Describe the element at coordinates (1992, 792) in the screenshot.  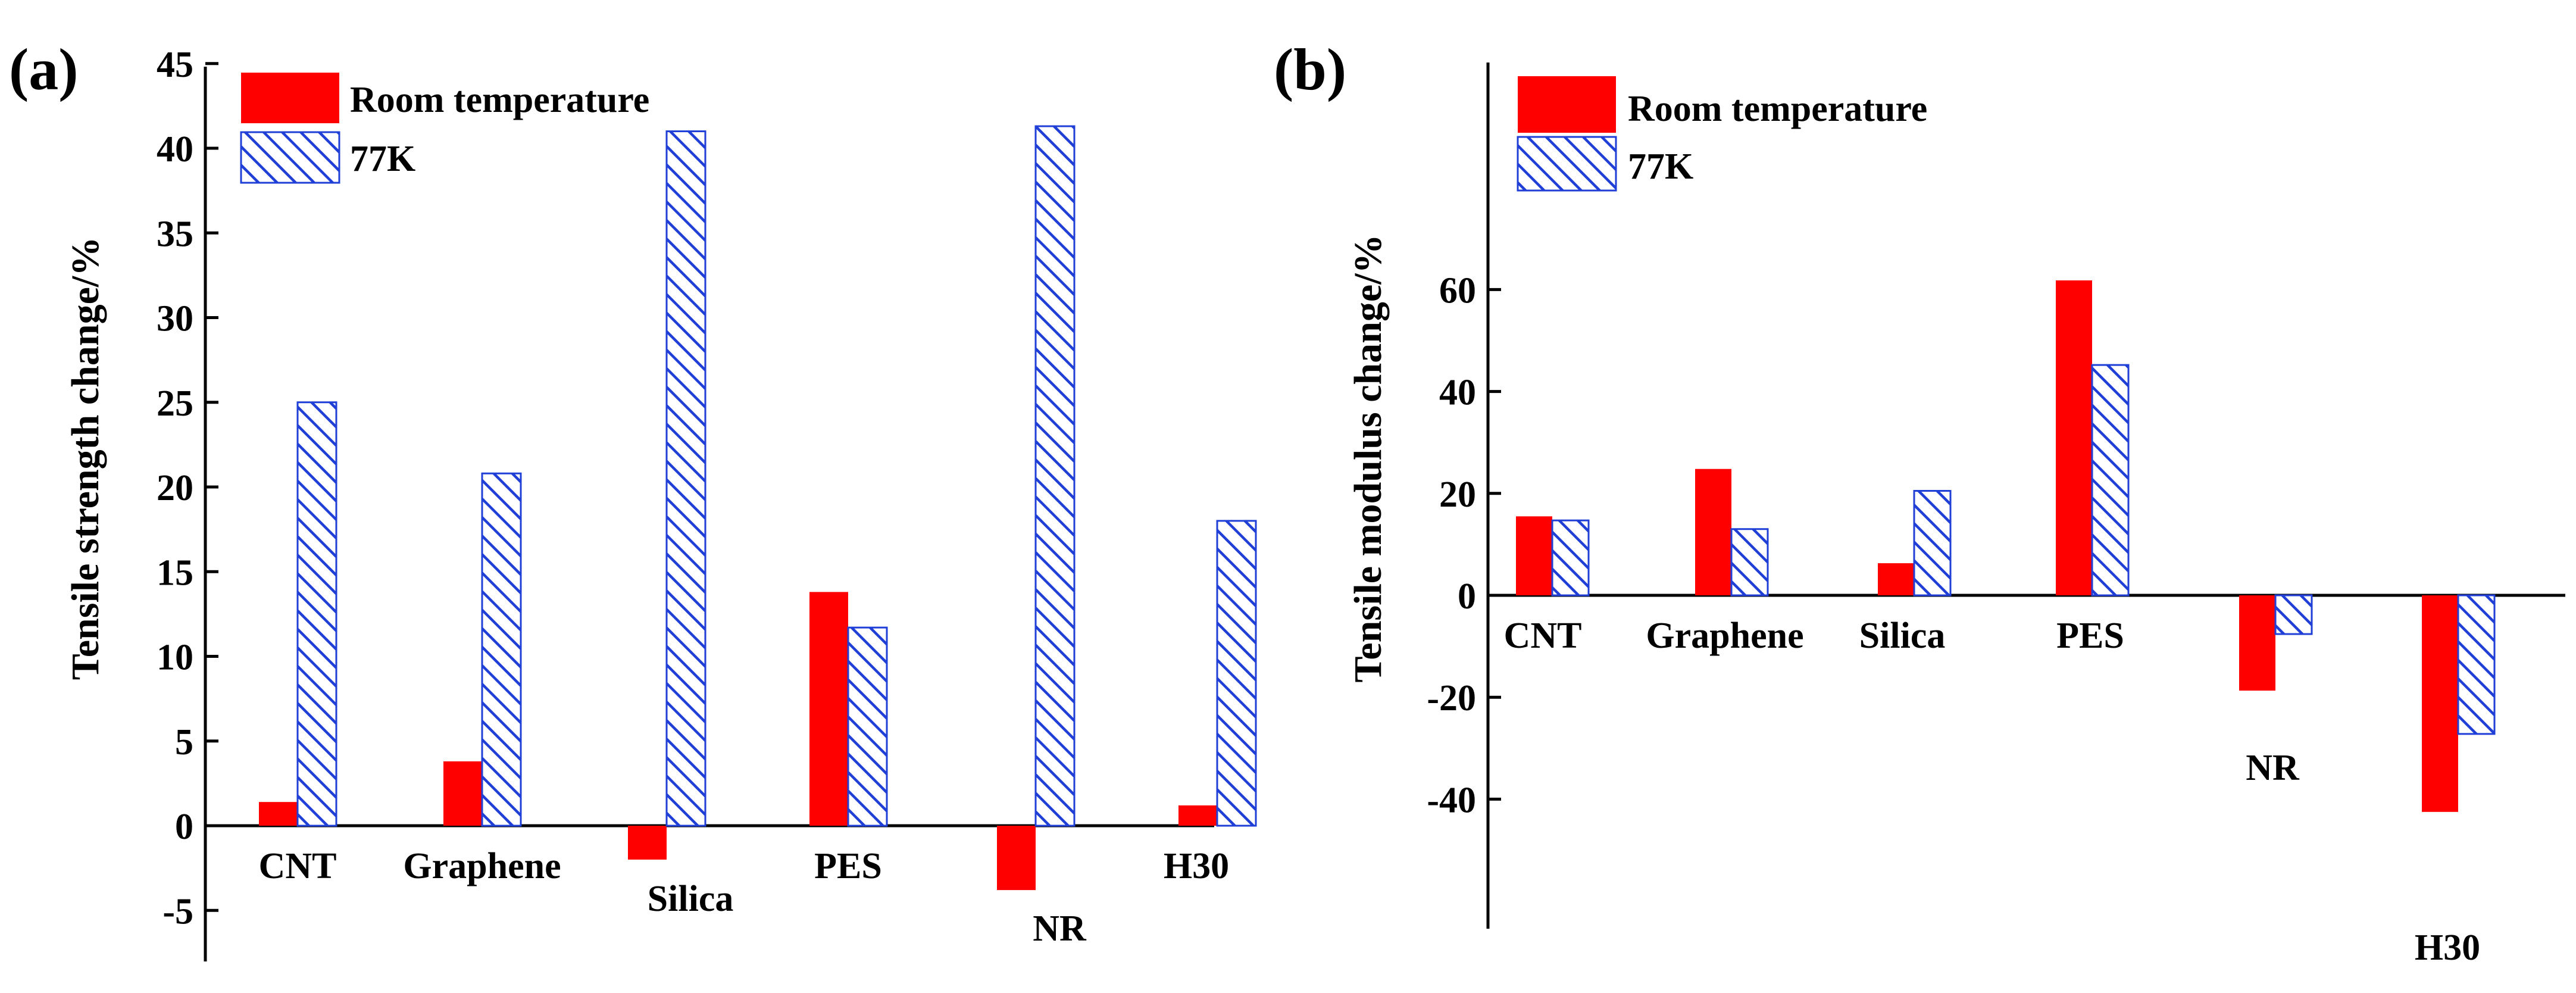
I see `panel-b-category-labels: CNT Graphene Silica PES NR H30` at that location.